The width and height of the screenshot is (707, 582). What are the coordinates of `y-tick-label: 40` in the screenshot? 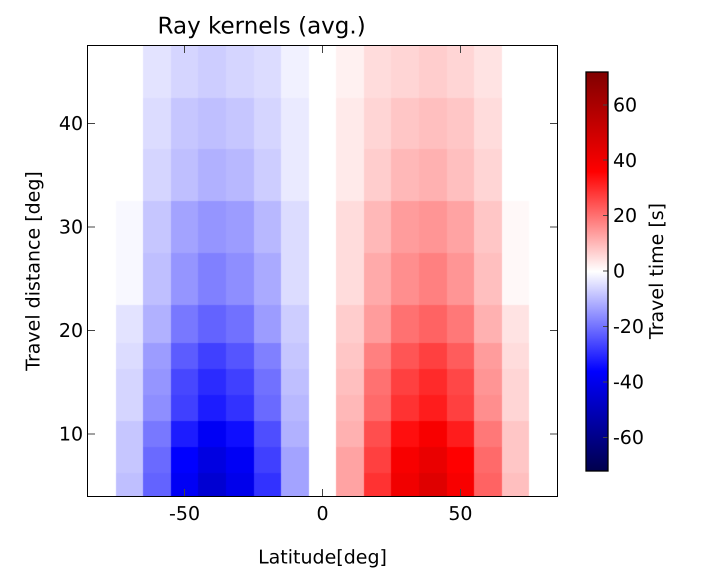 It's located at (71, 124).